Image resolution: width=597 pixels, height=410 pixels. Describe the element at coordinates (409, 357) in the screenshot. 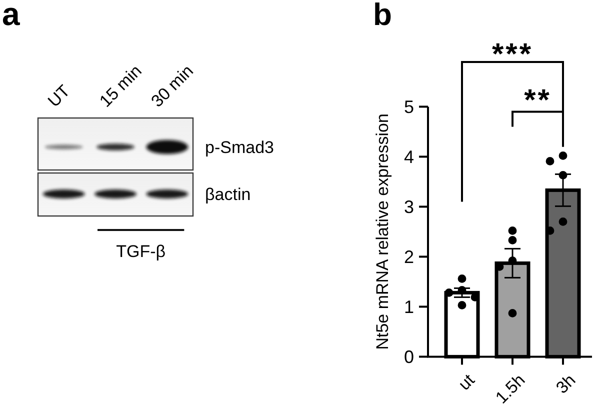

I see `y-tick-label: 0` at that location.